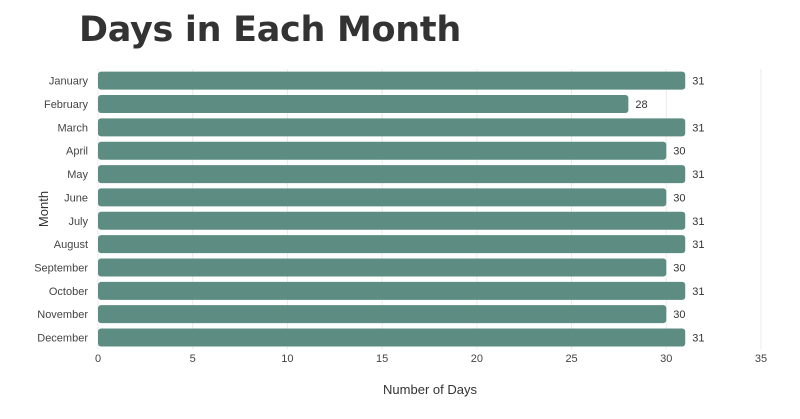 Image resolution: width=800 pixels, height=419 pixels. What do you see at coordinates (669, 210) in the screenshot?
I see `data-labels: 31 28 31 30 31 30 31 31 30 31 30 31` at bounding box center [669, 210].